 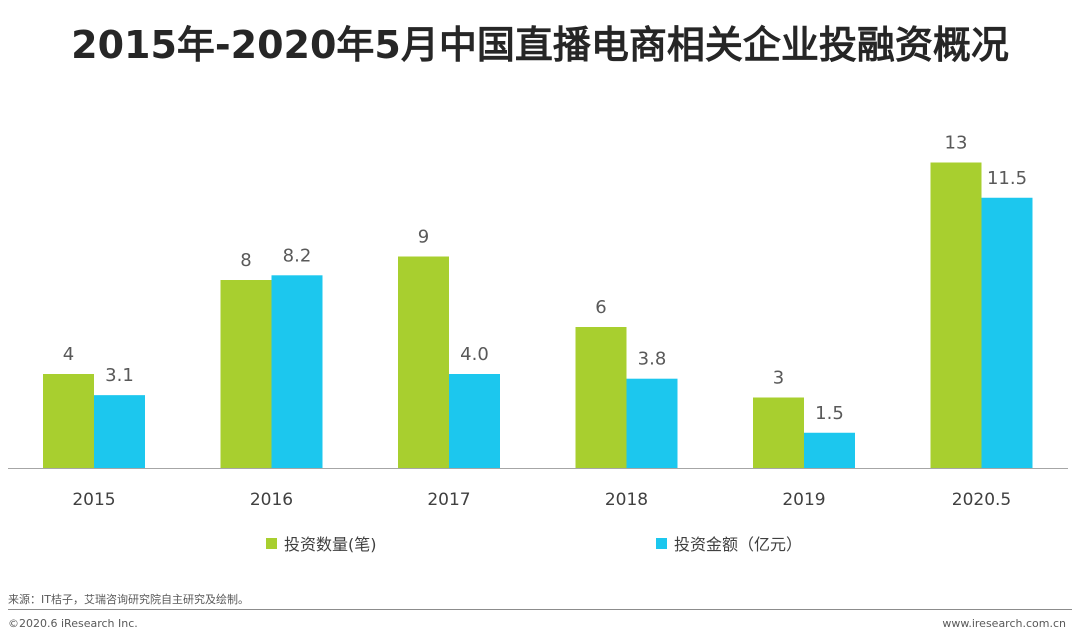 What do you see at coordinates (119, 375) in the screenshot?
I see `data-label-amount-2015: 3.1` at bounding box center [119, 375].